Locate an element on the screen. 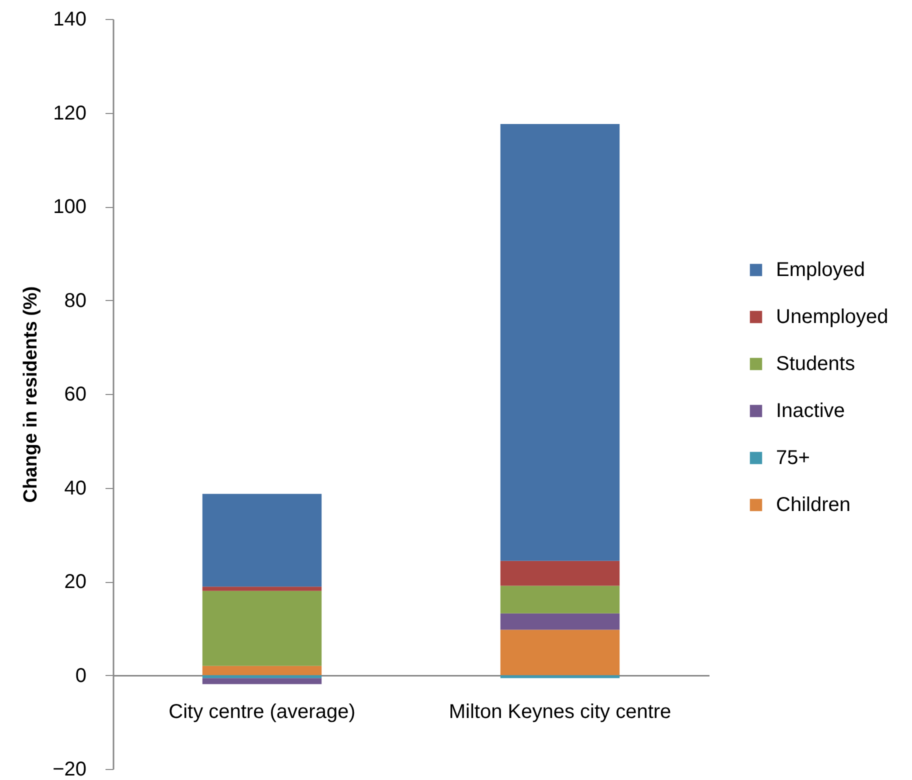  legend-label: Employed is located at coordinates (820, 270).